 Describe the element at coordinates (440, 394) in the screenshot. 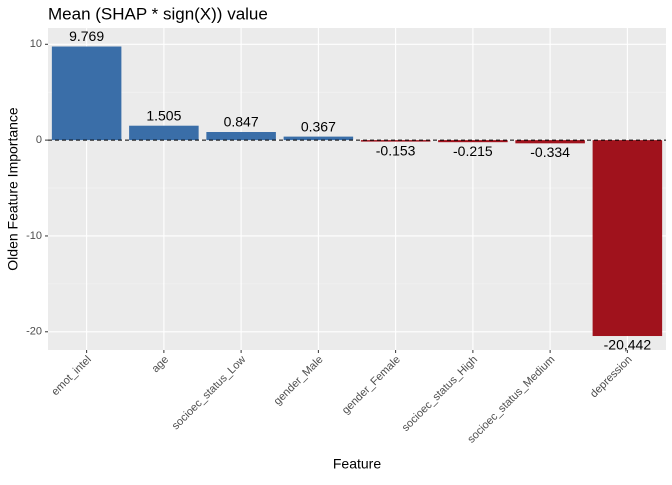

I see `x-tick-label: socioec_status_High` at that location.